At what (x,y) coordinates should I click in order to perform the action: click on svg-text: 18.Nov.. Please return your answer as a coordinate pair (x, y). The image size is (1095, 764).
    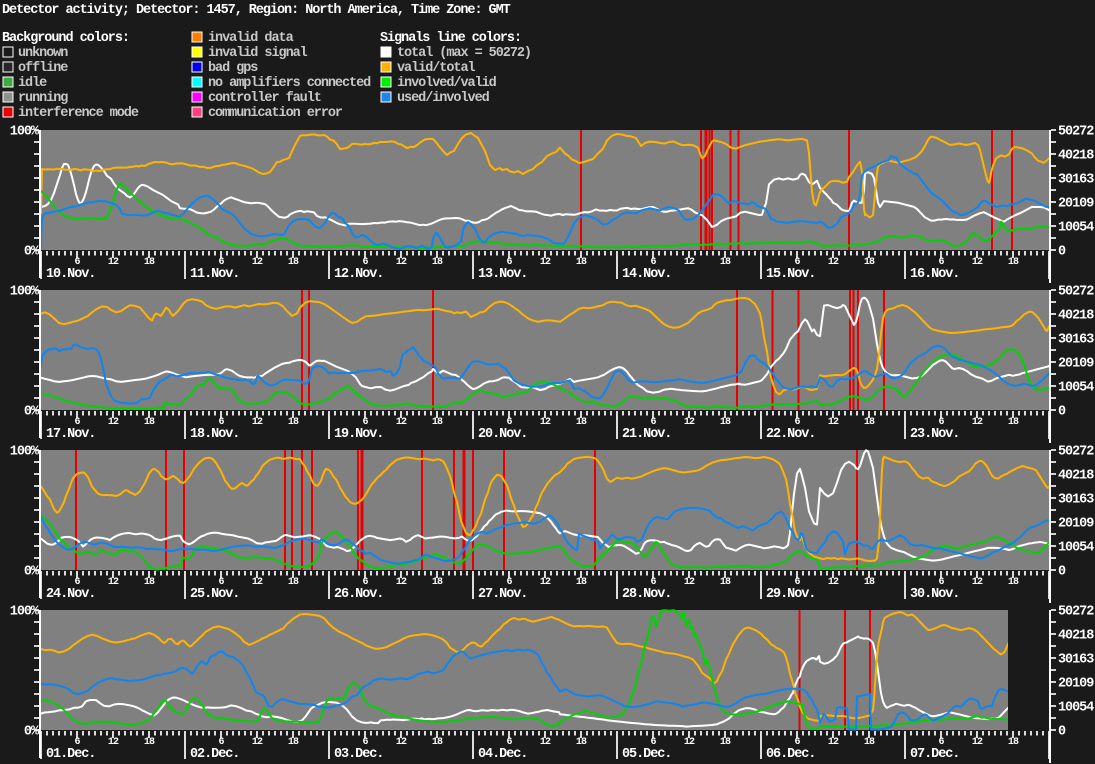
    Looking at the image, I should click on (214, 434).